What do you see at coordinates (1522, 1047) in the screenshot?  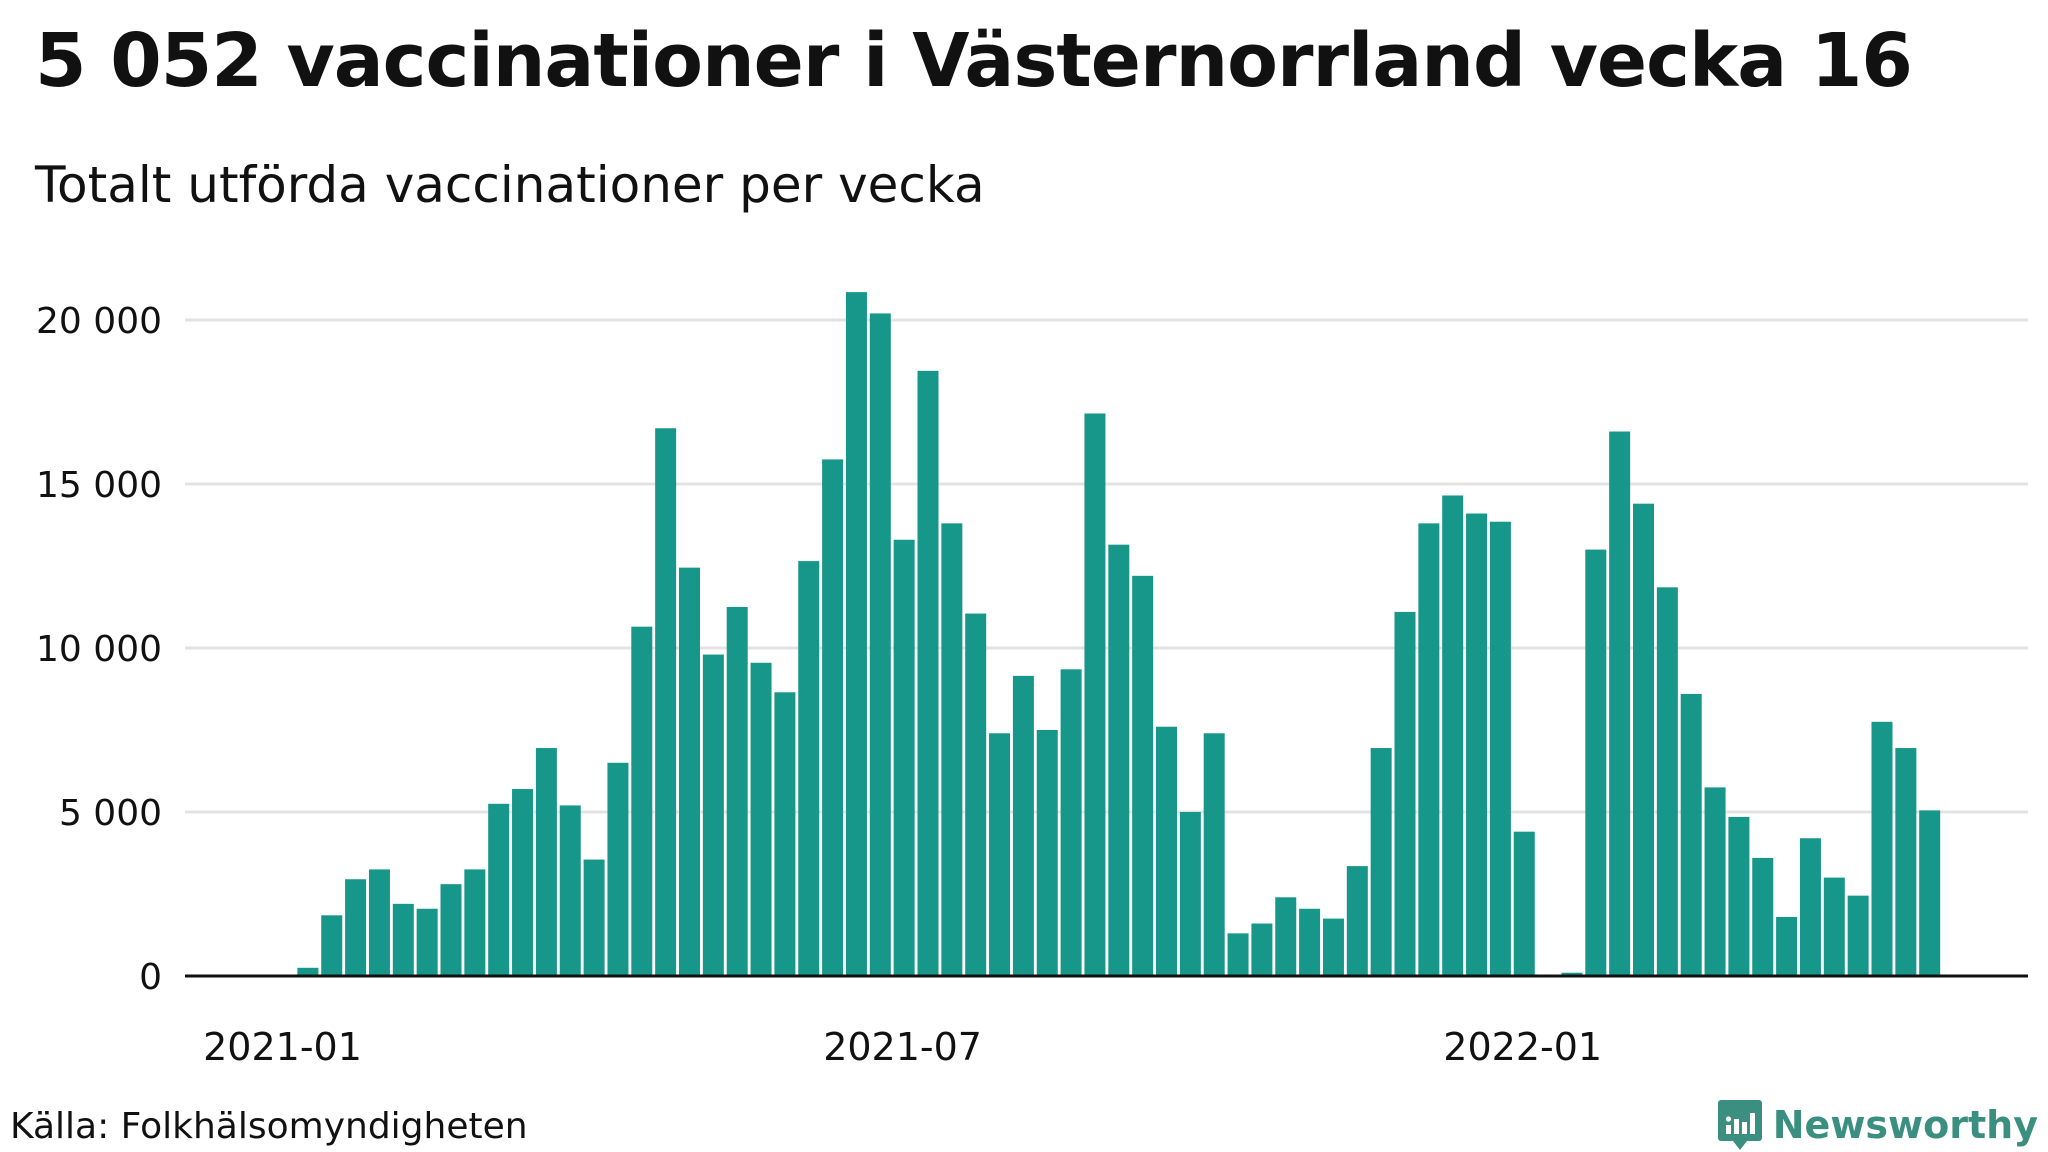 I see `x-tick-label: 2022-01` at bounding box center [1522, 1047].